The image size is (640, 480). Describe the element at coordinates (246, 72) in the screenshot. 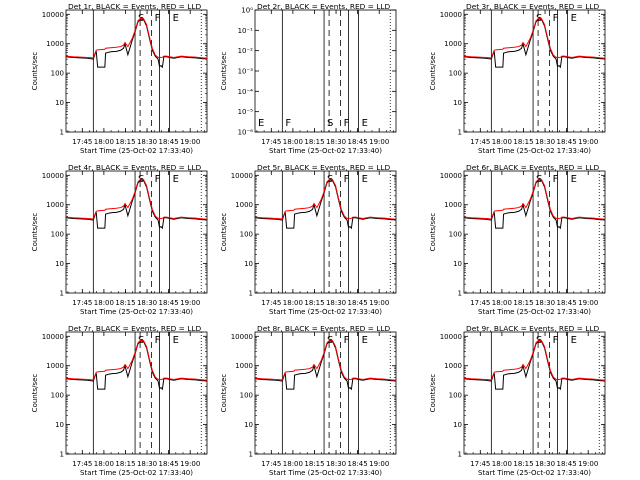

I see `y-tick-label: 10⁻³` at that location.